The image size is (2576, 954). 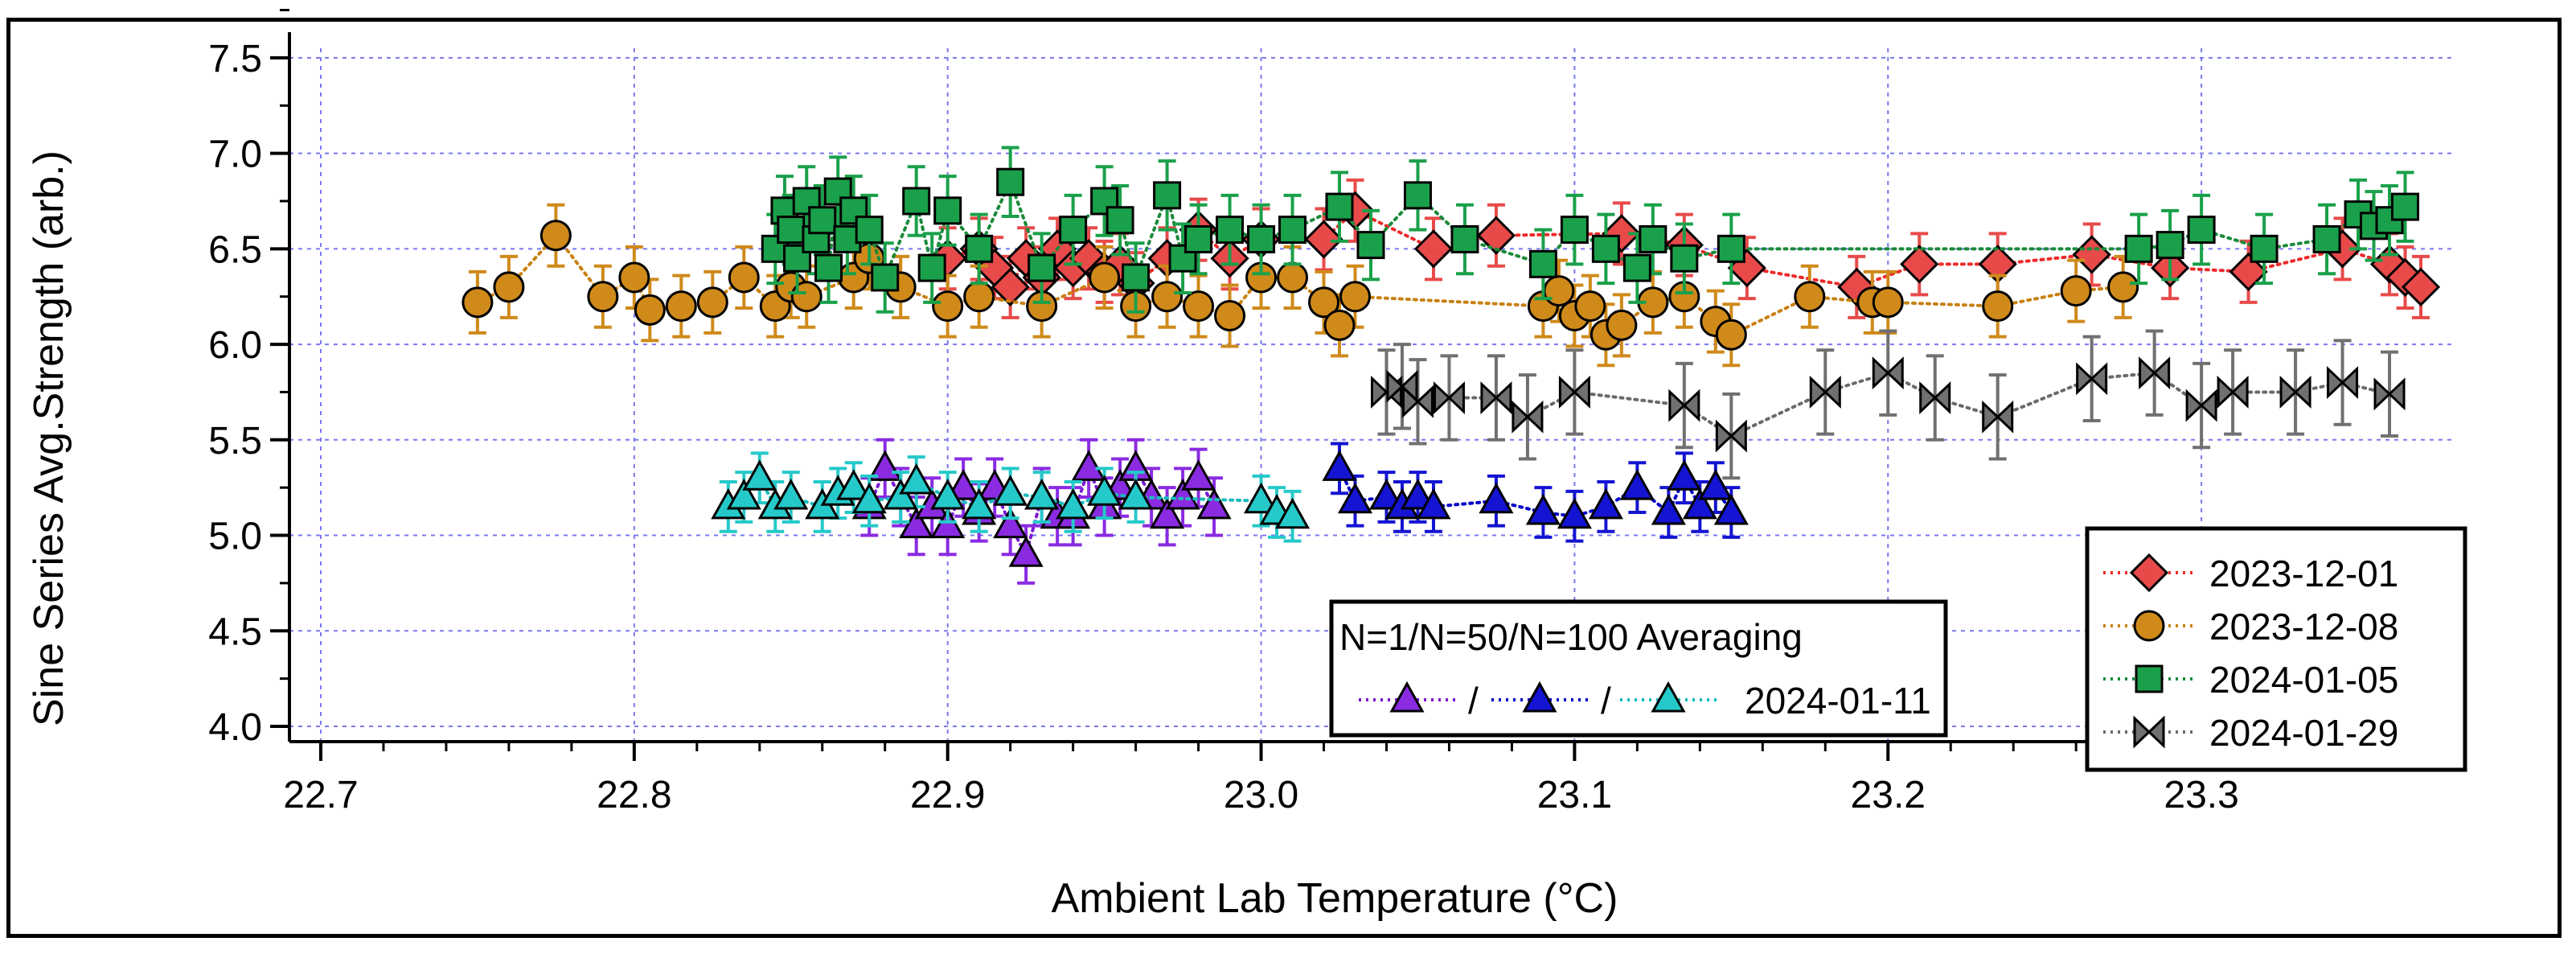 I want to click on averaging-legend: N=1/N=50/N=100 Averaging / / 2024-01-11, so click(x=1638, y=668).